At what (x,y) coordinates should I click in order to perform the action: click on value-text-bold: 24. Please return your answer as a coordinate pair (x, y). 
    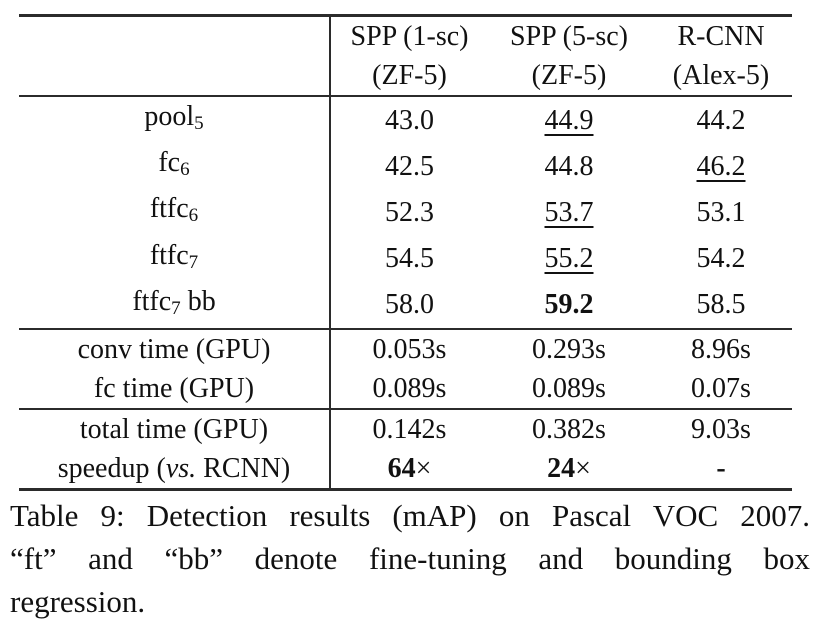
    Looking at the image, I should click on (561, 468).